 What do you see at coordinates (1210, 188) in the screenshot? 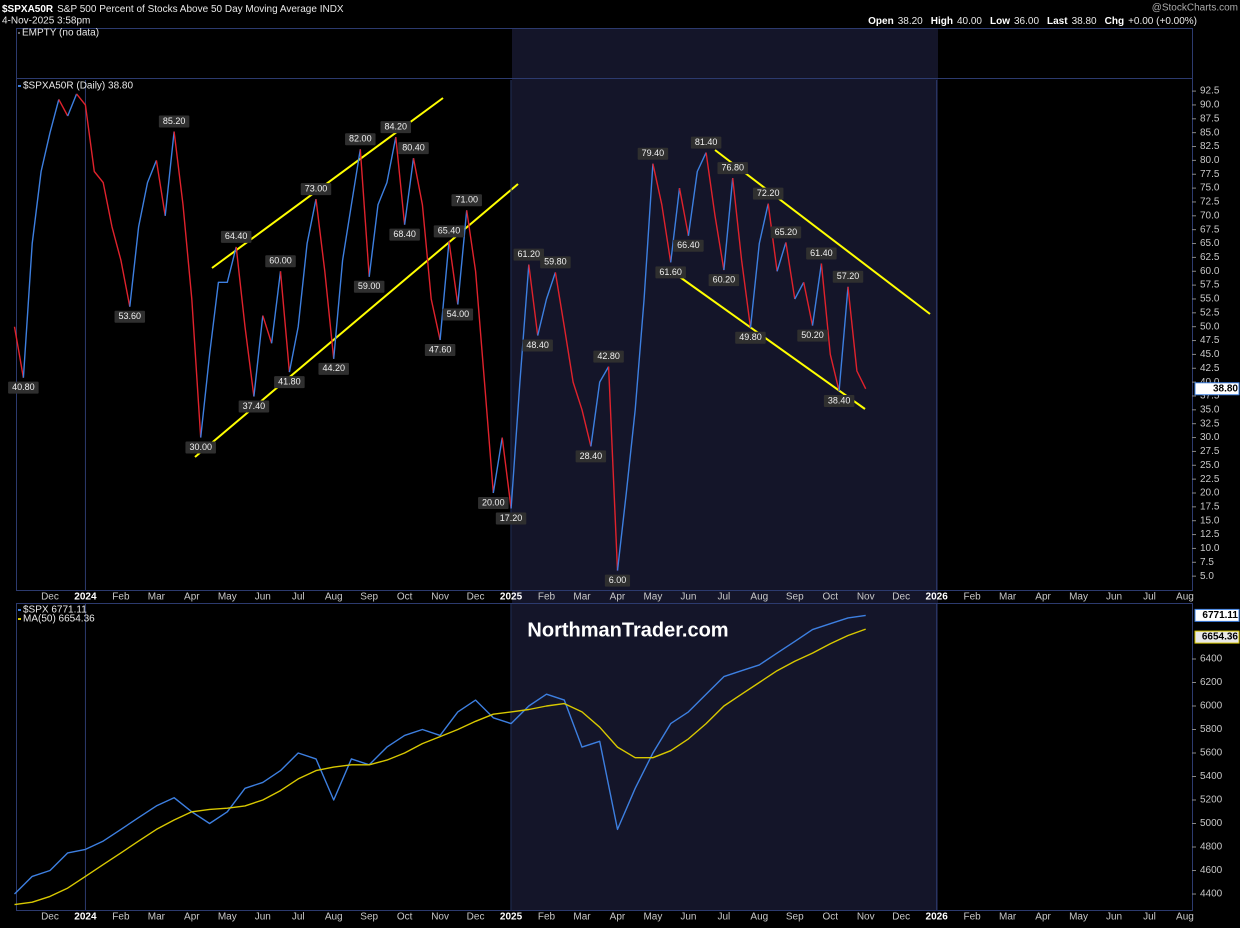
I see `y-tick-label: 75.0` at bounding box center [1210, 188].